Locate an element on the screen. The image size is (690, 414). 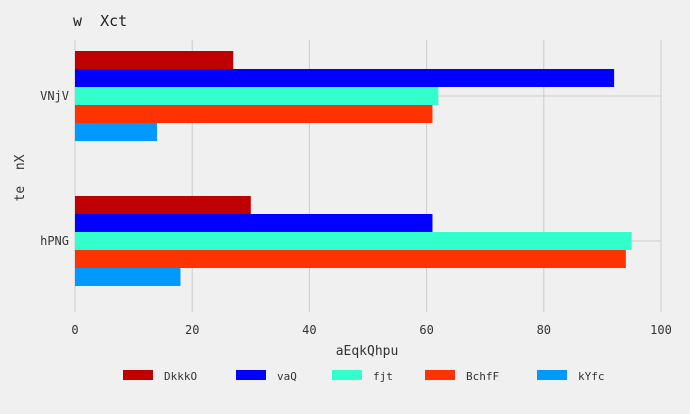
legend-label-fjt: fjt is located at coordinates (383, 376).